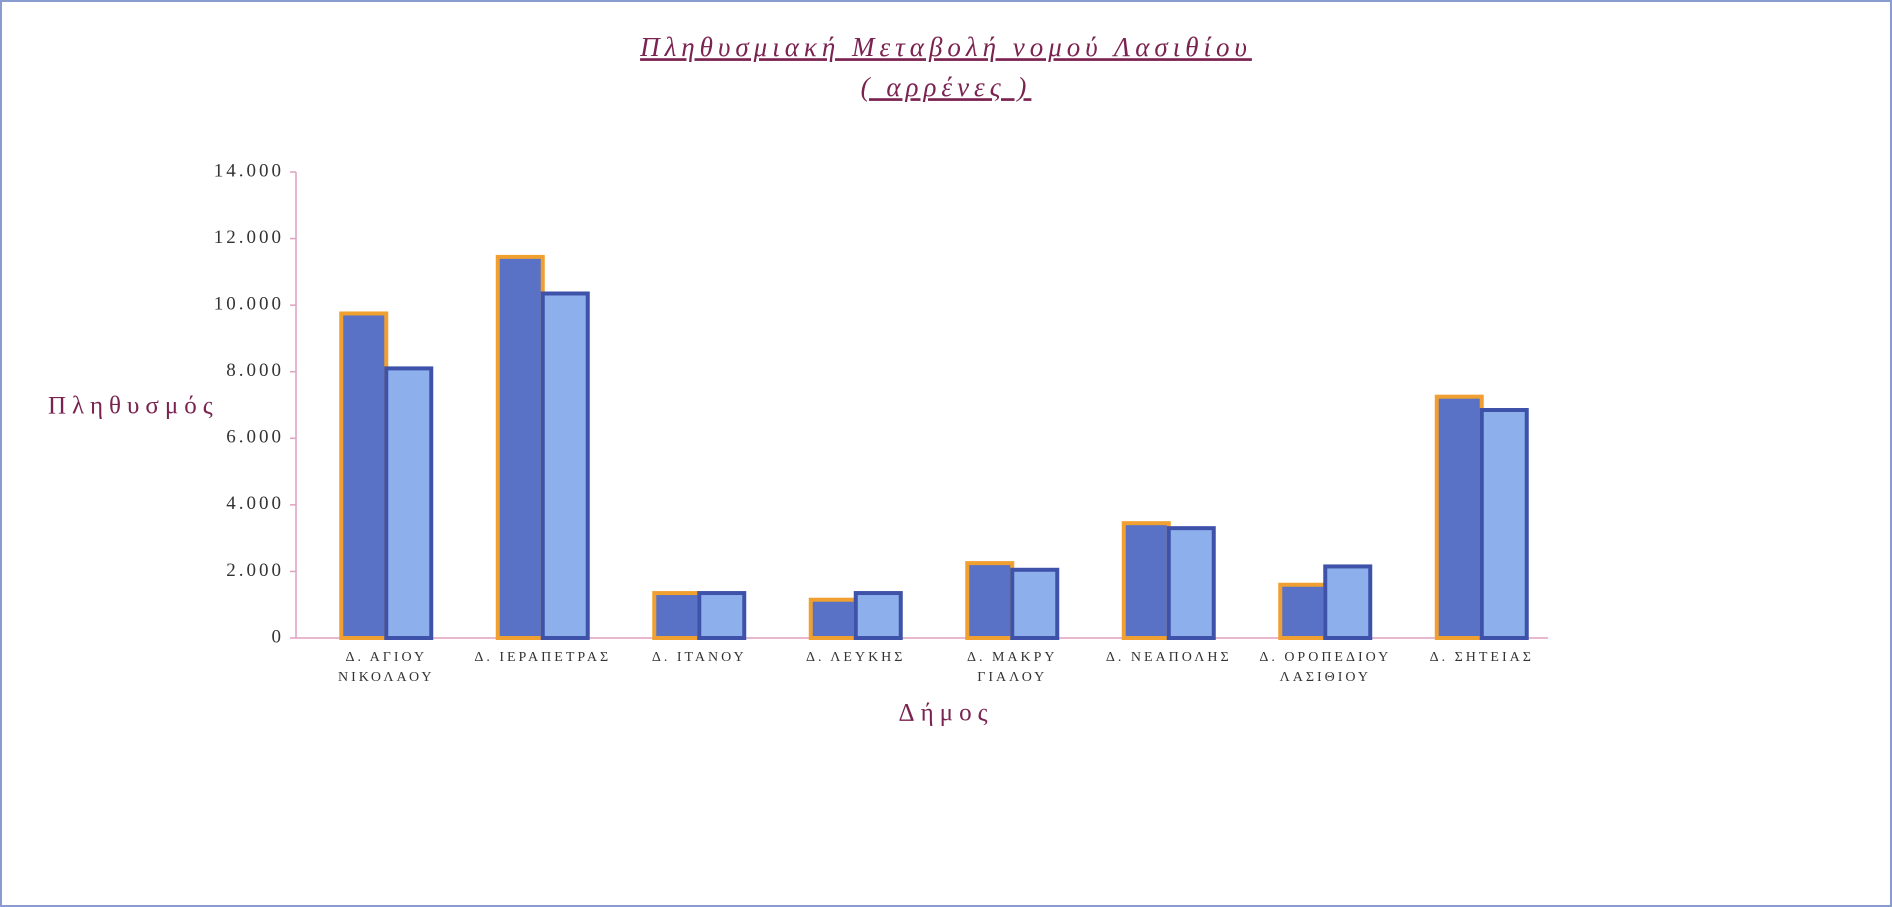 The height and width of the screenshot is (907, 1892). Describe the element at coordinates (249, 170) in the screenshot. I see `y-tick-label: 14.000` at that location.